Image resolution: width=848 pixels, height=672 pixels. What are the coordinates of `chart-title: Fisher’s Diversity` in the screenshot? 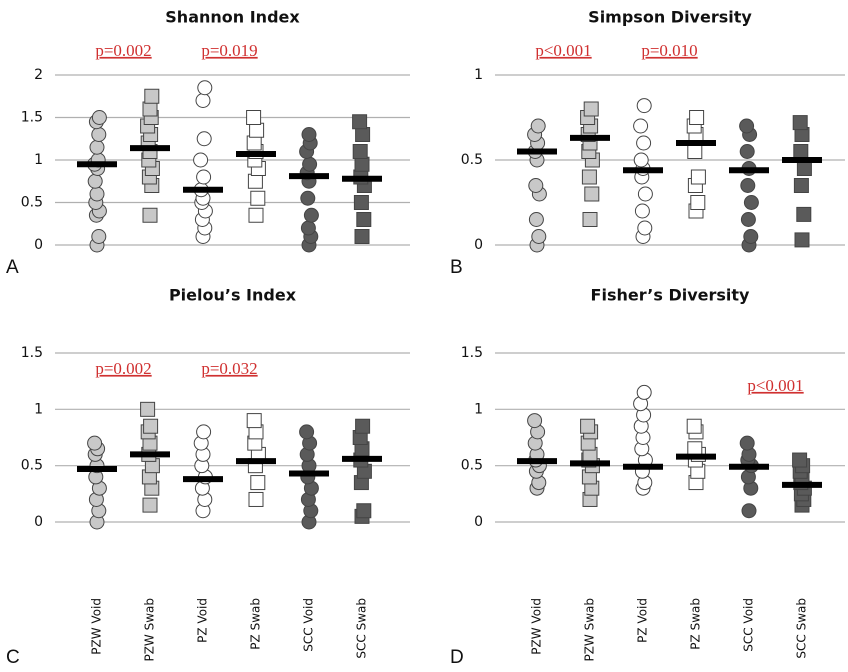 It's located at (671, 295).